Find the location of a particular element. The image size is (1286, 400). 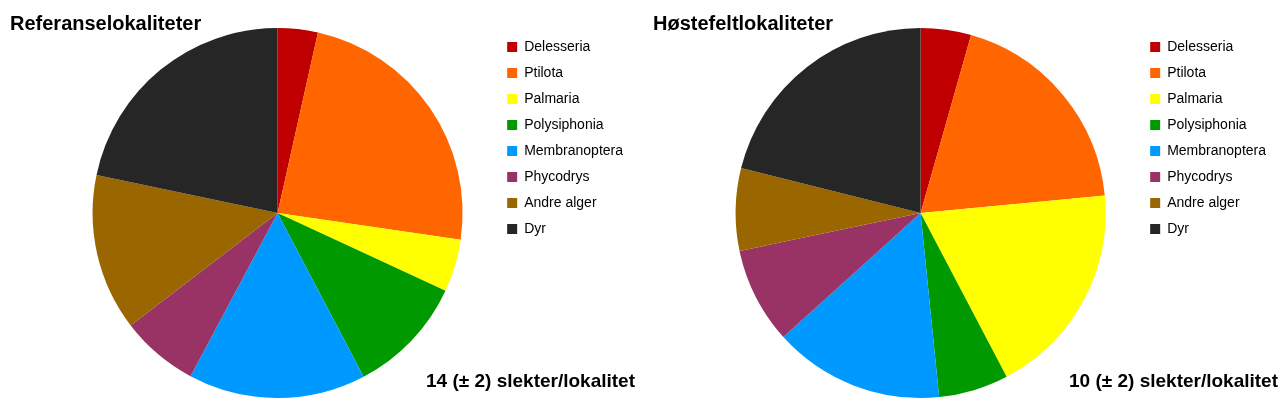

text: 10 (± 2) slekter/lokalitet is located at coordinates (1173, 381).